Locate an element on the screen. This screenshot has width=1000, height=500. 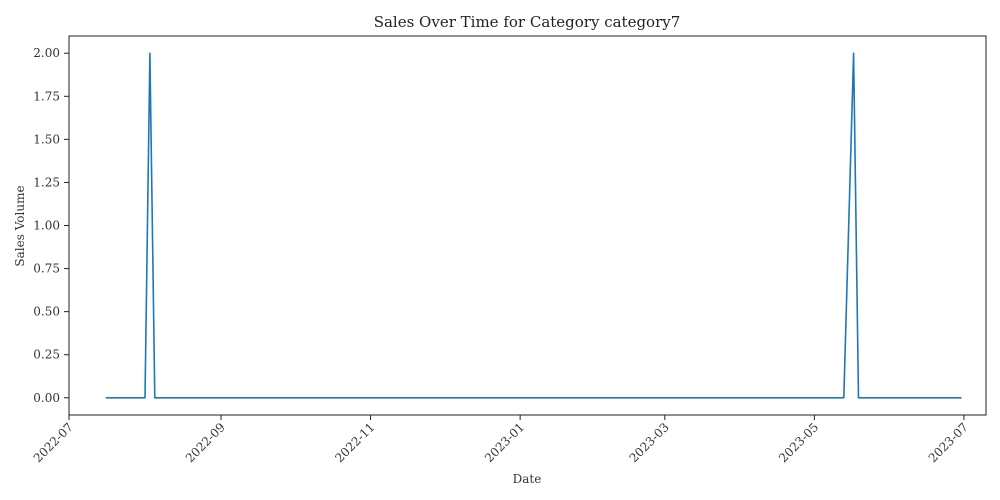
x-tick-label: 2022-11 is located at coordinates (354, 442).